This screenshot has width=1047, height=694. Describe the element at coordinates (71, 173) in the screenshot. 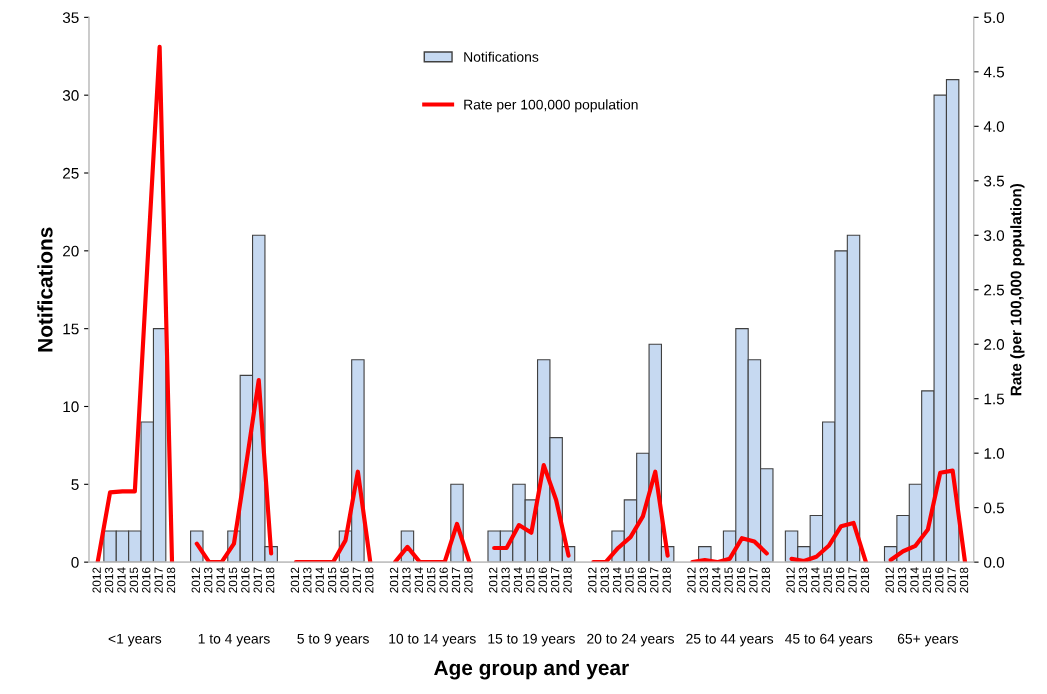

I see `y-tick-label: 25` at that location.